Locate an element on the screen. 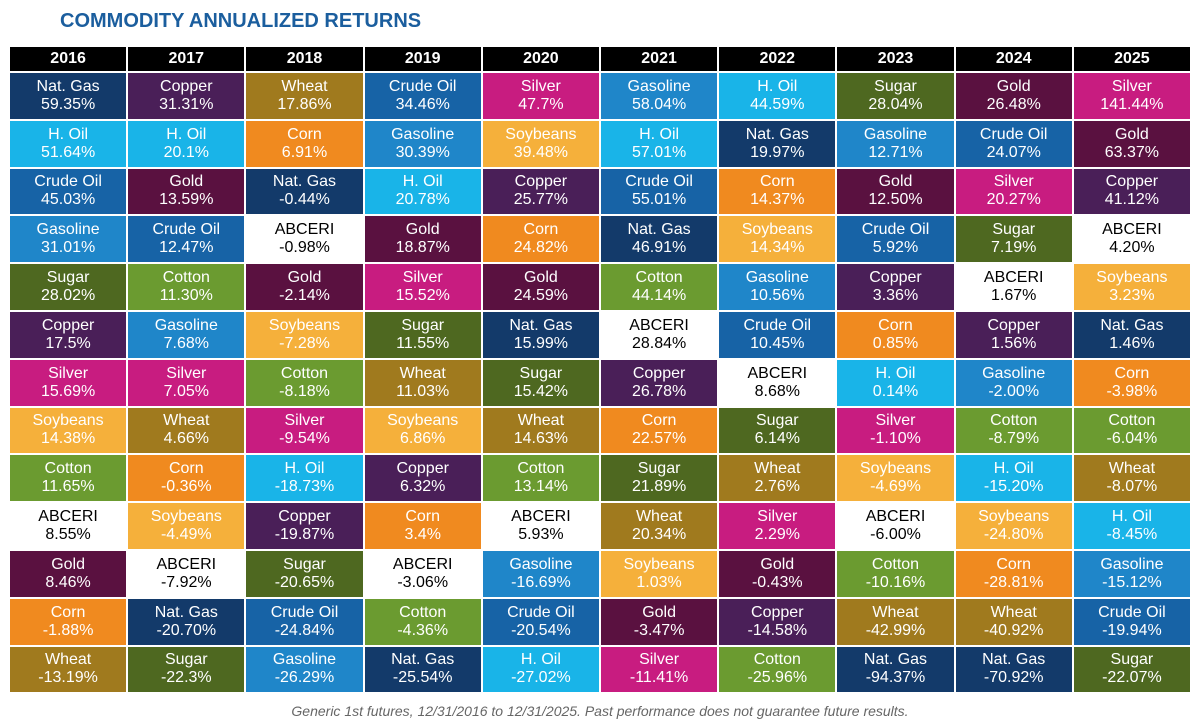  commodity-cell: Soybeans 1.03% is located at coordinates (659, 573).